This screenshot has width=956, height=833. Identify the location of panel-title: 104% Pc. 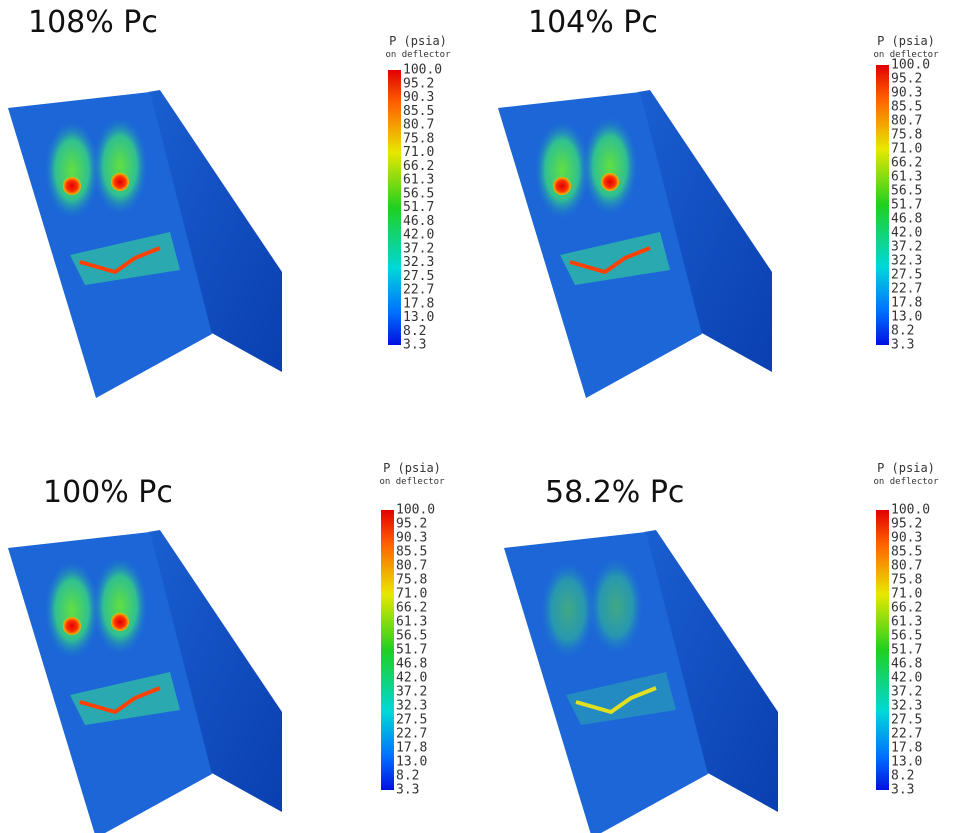
(593, 22).